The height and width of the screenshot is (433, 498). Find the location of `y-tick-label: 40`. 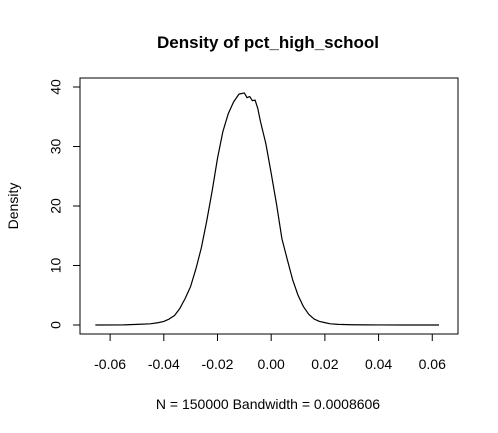

y-tick-label: 40 is located at coordinates (56, 87).